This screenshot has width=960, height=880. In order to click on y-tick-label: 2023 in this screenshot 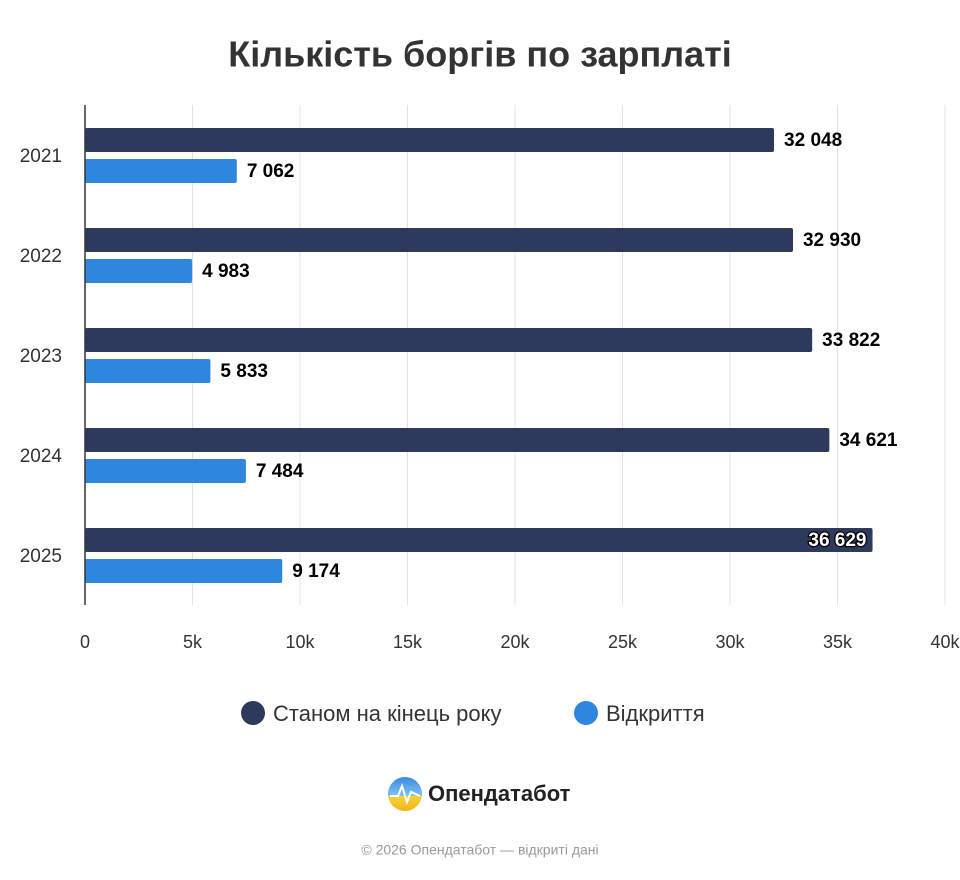, I will do `click(41, 356)`.